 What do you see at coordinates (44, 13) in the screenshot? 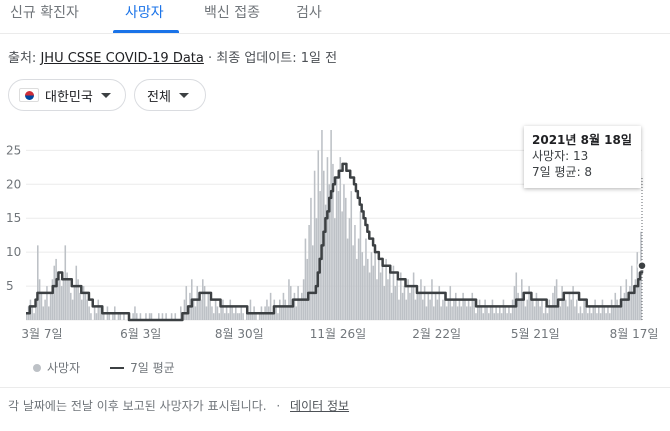
I see `tab-new-cases: 신규 확진자` at bounding box center [44, 13].